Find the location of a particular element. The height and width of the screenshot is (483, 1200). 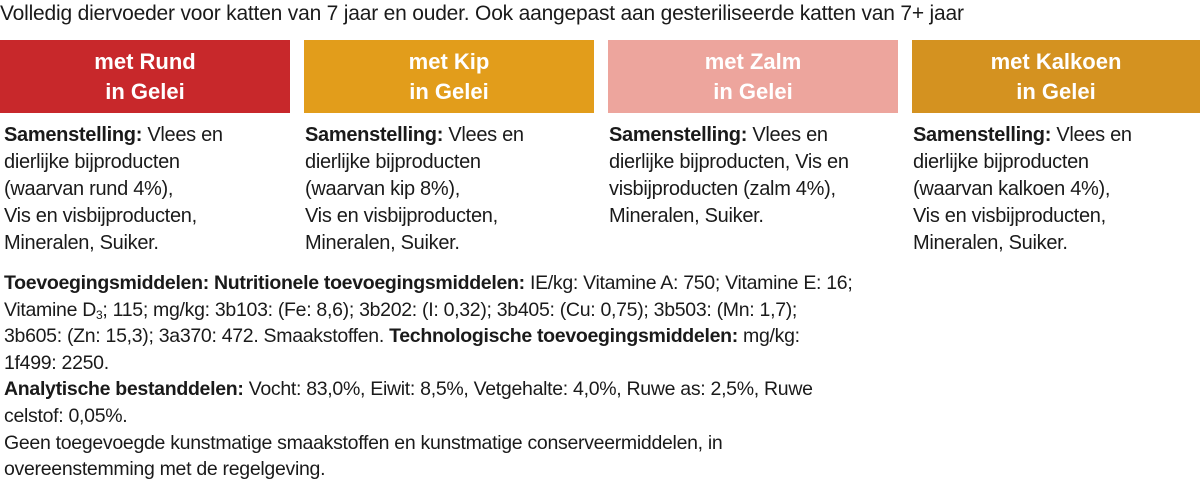

product-banner: met Zalm in Gelei is located at coordinates (753, 76).